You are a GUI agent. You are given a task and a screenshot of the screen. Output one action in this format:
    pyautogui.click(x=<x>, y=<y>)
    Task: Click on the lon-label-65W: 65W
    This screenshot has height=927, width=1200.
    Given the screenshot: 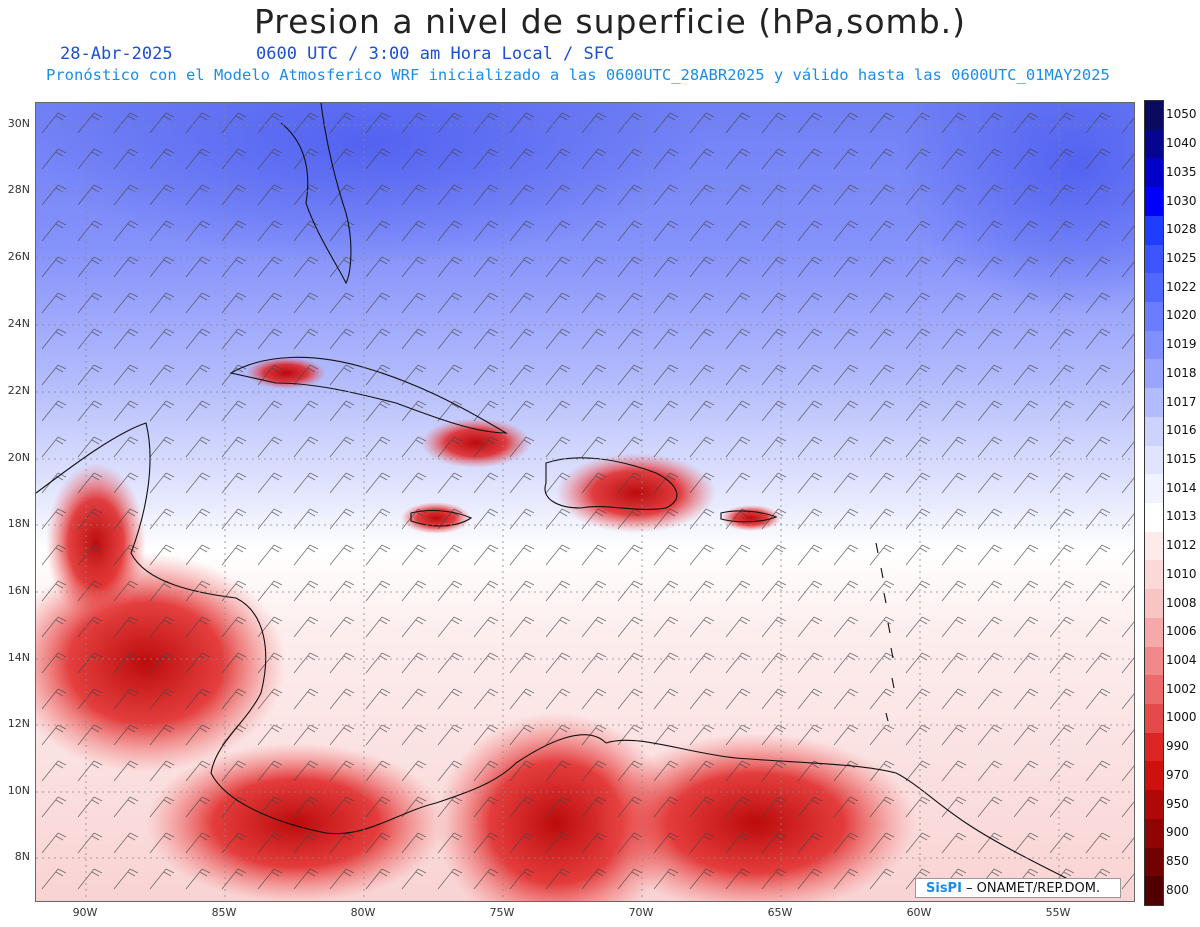 What is the action you would take?
    pyautogui.click(x=780, y=912)
    